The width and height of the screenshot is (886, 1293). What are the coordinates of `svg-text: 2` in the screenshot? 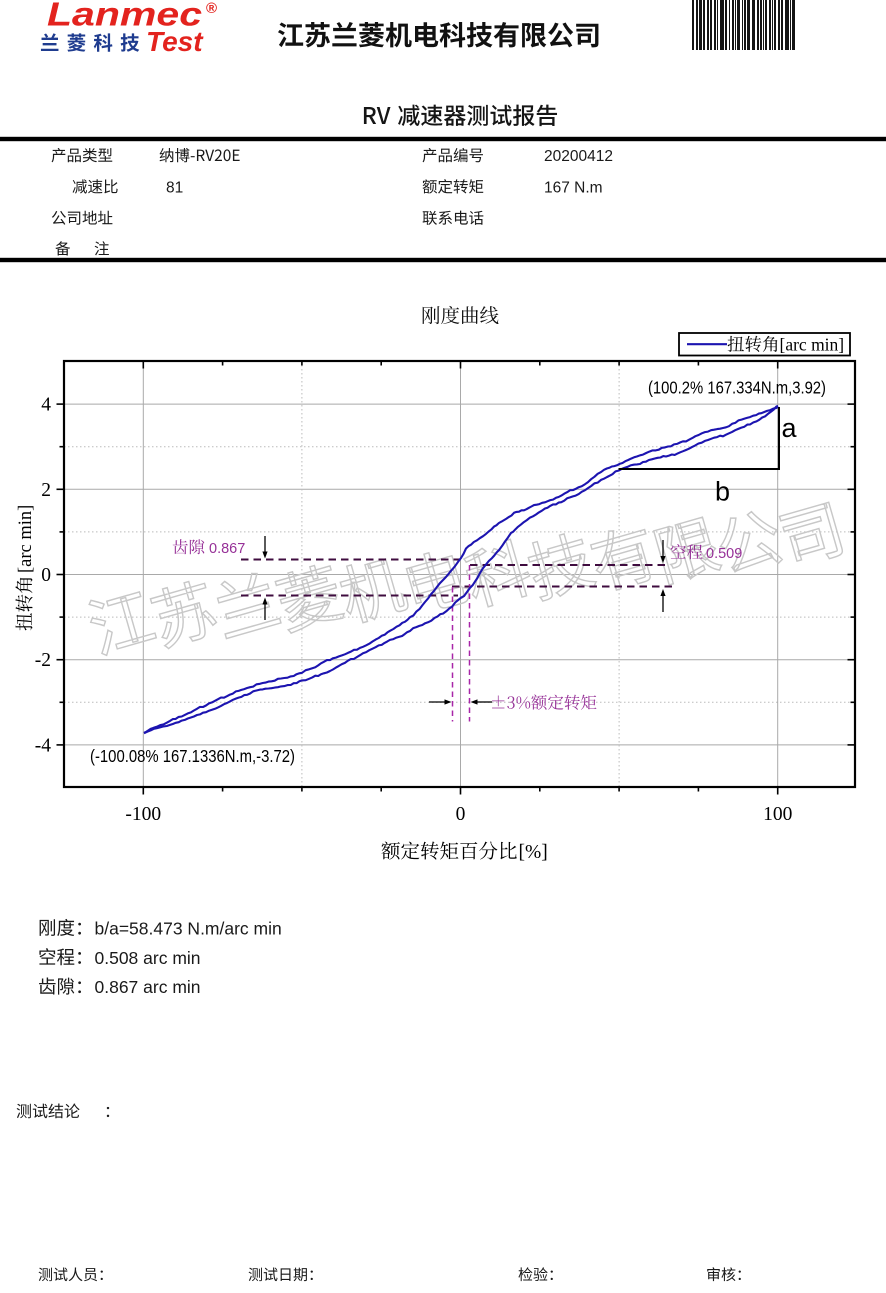 It's located at (46, 490).